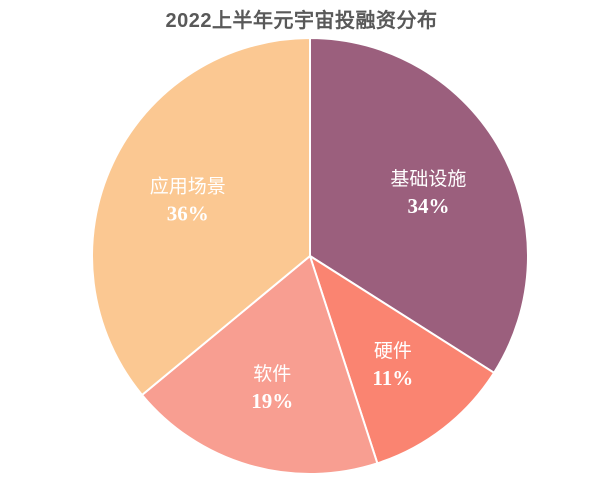  I want to click on slice-value-2: 19%, so click(272, 401).